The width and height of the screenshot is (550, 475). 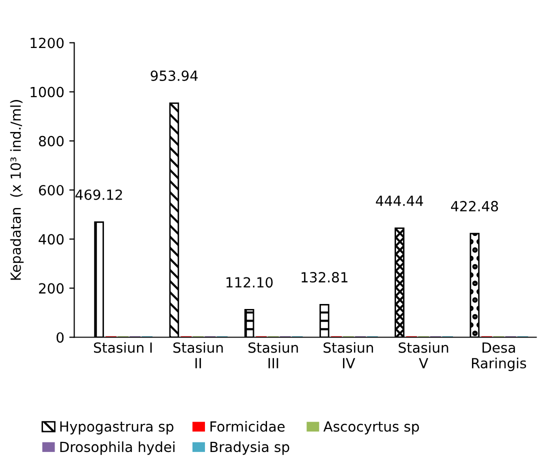 I want to click on data-label: 422.48, so click(x=474, y=206).